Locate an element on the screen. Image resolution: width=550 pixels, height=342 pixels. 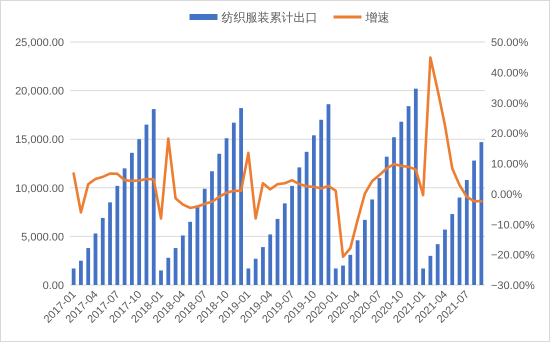
y2-tick-label: 50.00% is located at coordinates (510, 43).